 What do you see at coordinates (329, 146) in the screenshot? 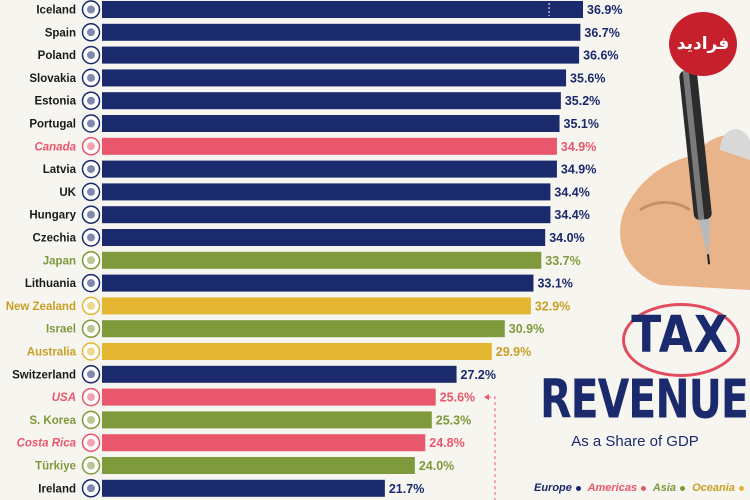
I see `bar-canada` at bounding box center [329, 146].